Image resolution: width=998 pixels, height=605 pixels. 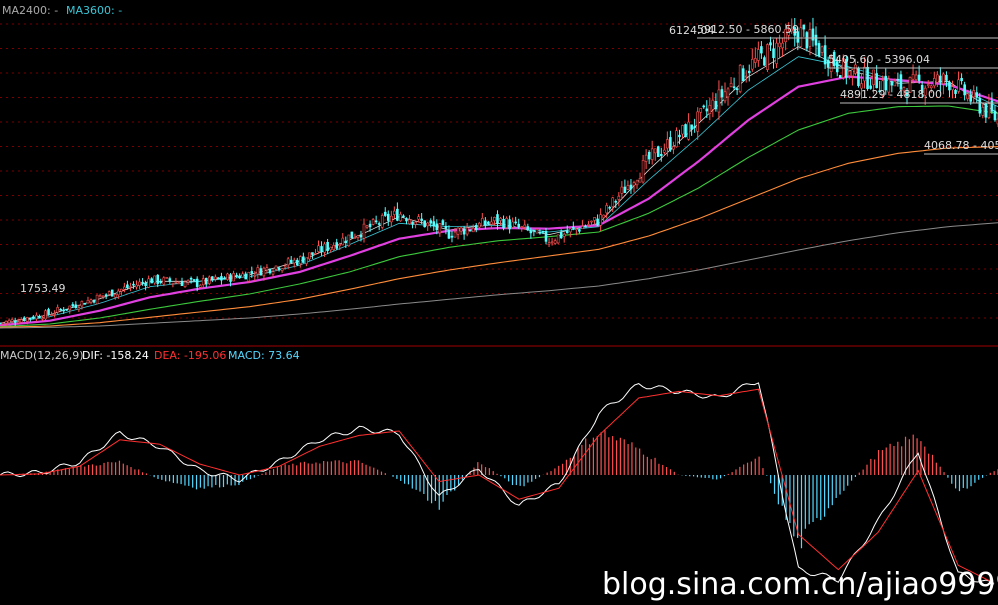 I want to click on price-annotation: 6124.04, so click(x=692, y=30).